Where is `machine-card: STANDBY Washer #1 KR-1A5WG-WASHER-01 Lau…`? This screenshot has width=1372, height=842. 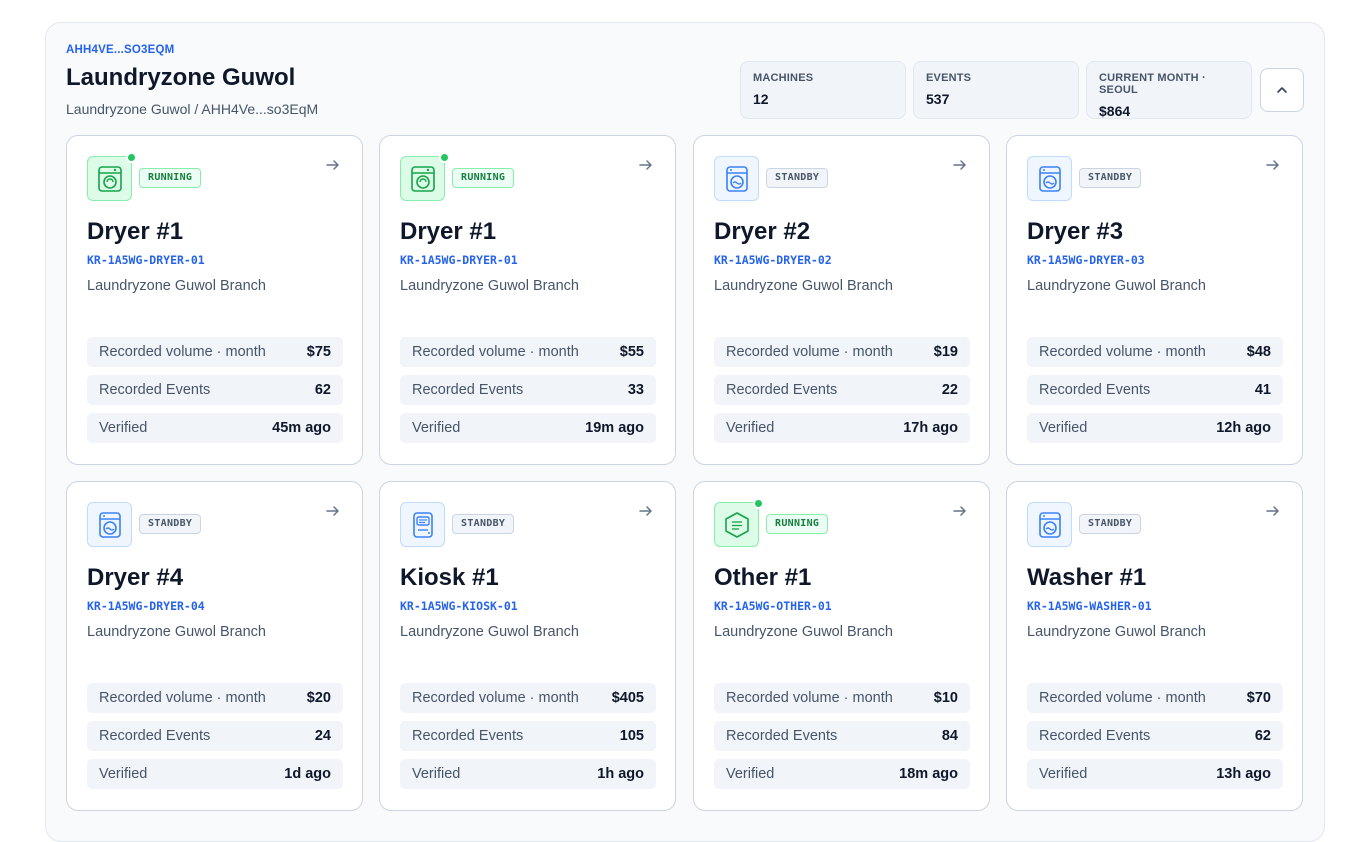 machine-card: STANDBY Washer #1 KR-1A5WG-WASHER-01 Lau… is located at coordinates (1154, 646).